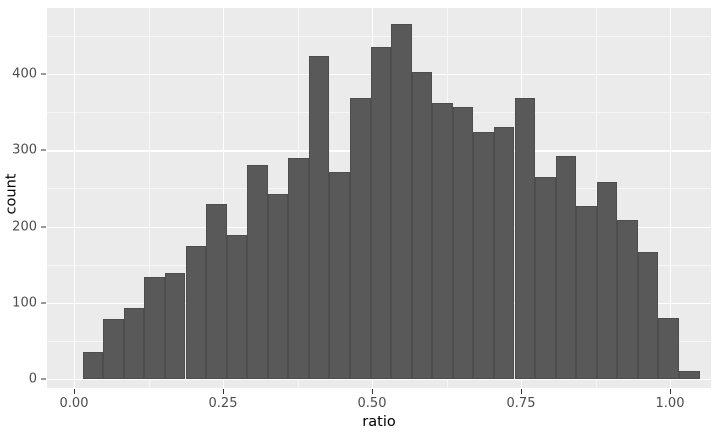  Describe the element at coordinates (74, 403) in the screenshot. I see `x-axis-tick-label: 0.00` at that location.